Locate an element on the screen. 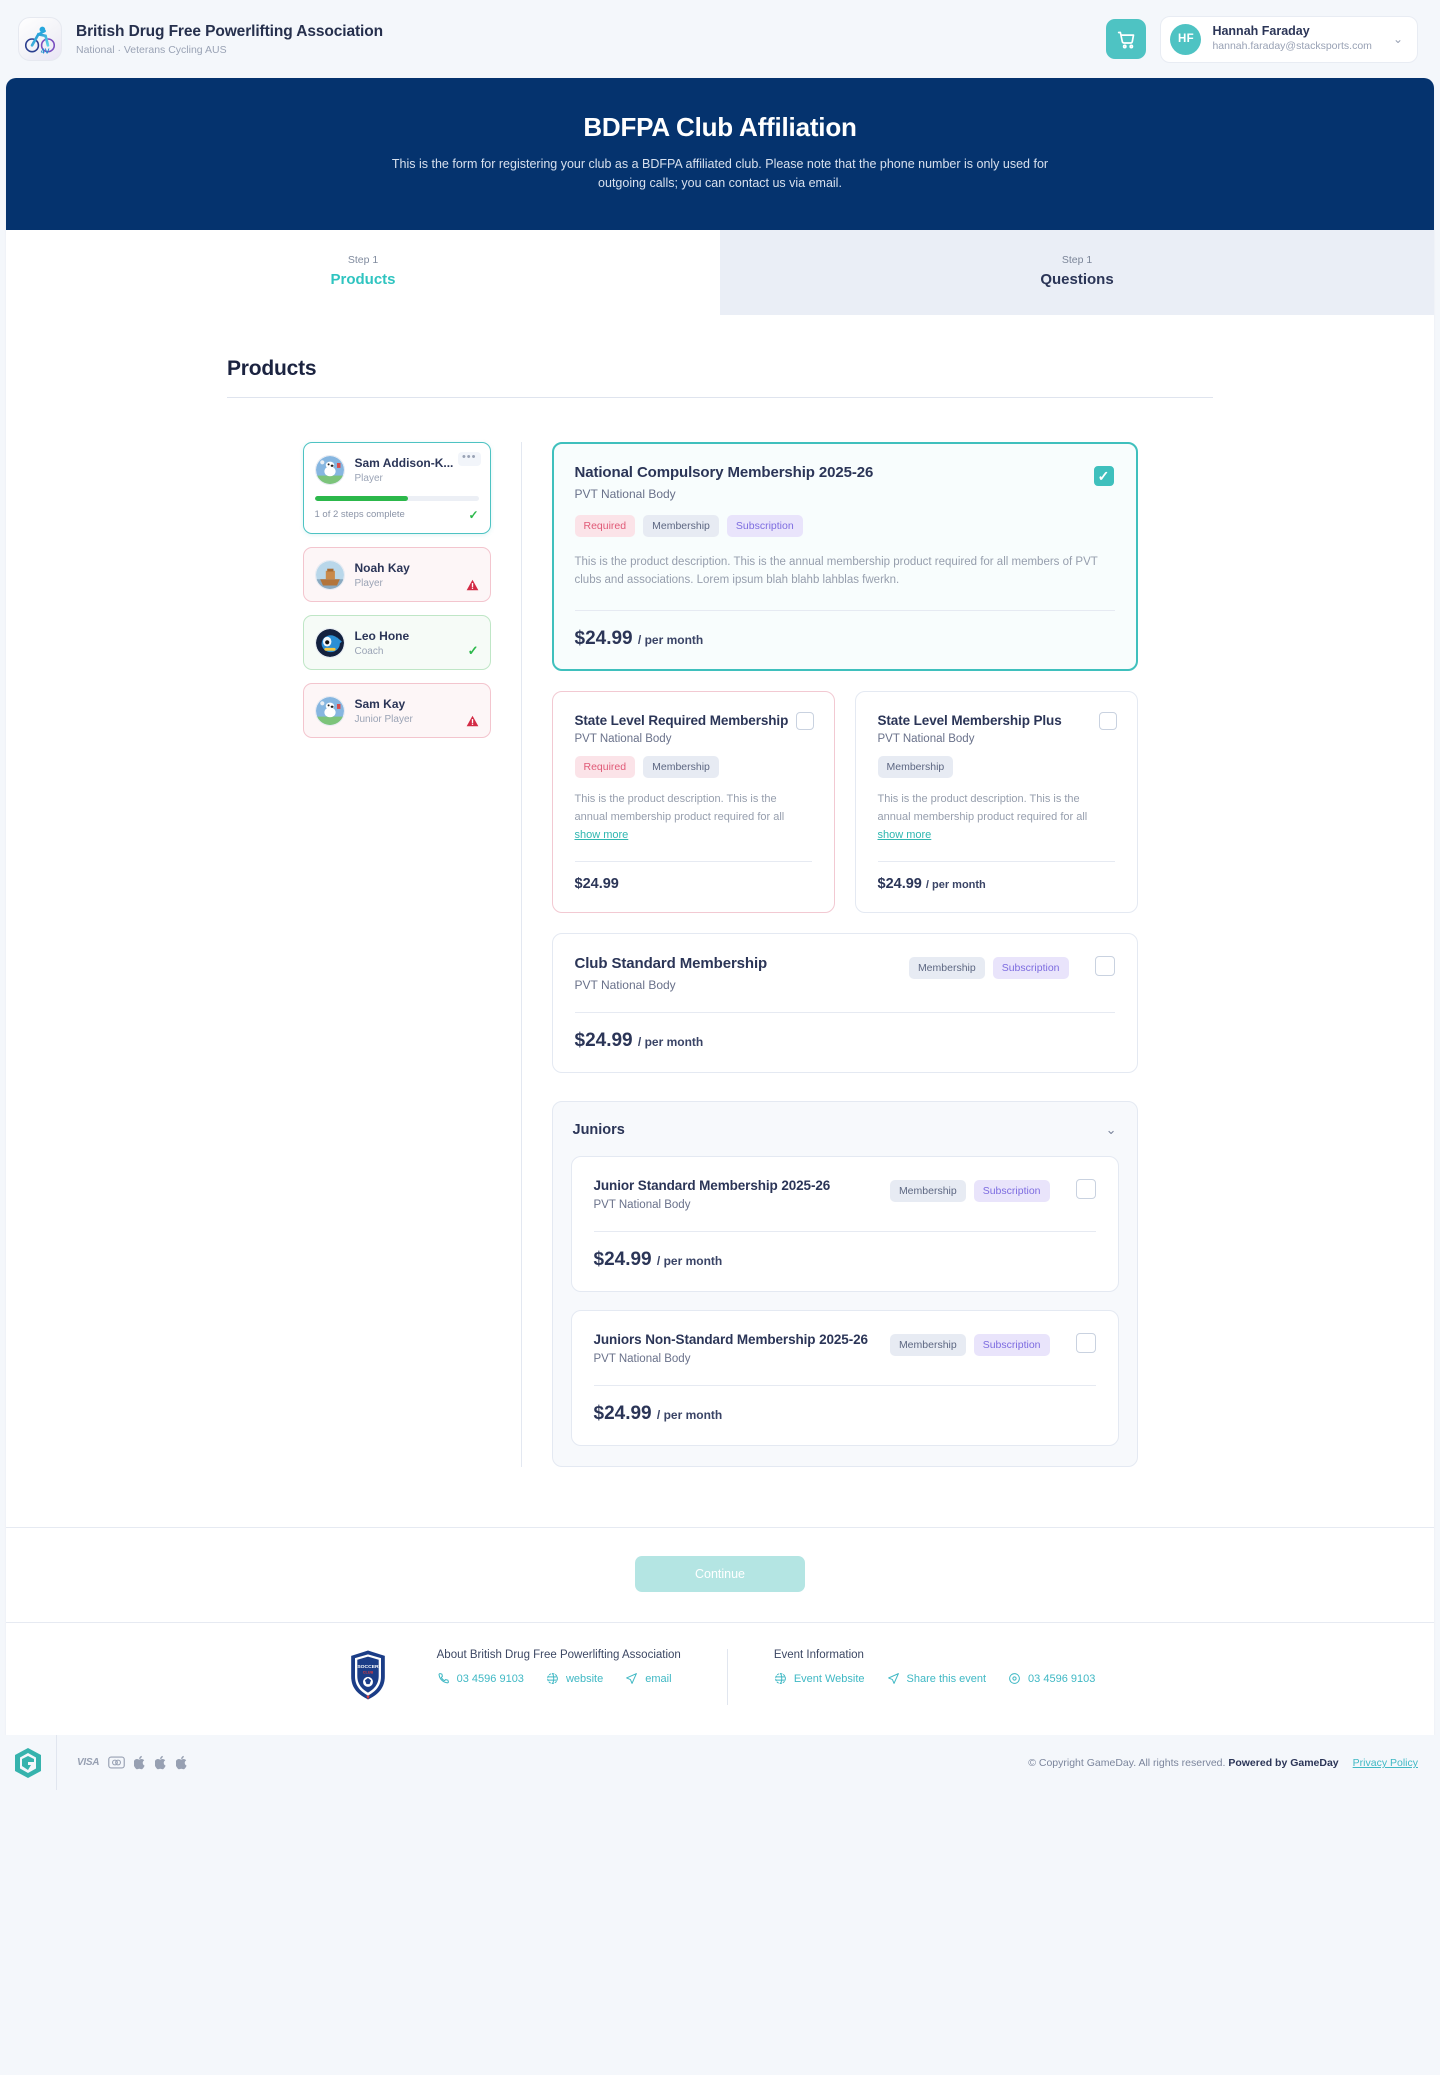 The height and width of the screenshot is (2075, 1440). footer-website-link: website is located at coordinates (574, 1678).